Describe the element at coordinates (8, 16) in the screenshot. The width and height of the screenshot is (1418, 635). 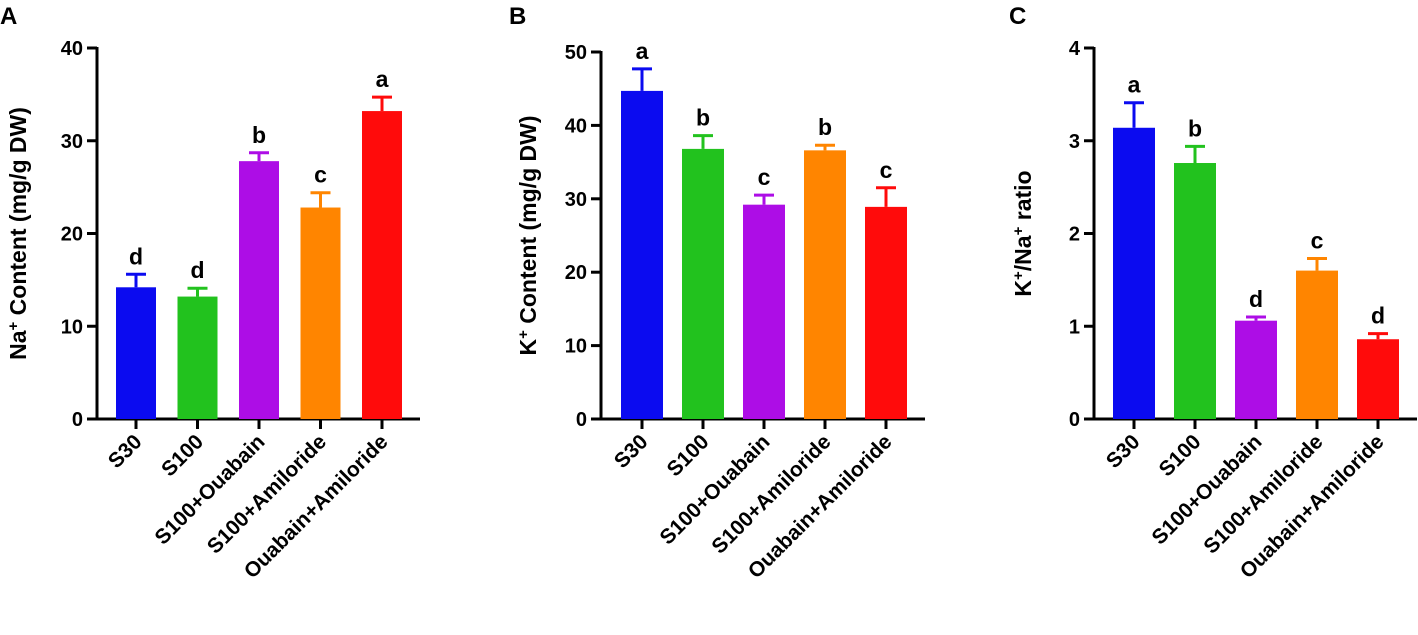
I see `panel-letter: A` at that location.